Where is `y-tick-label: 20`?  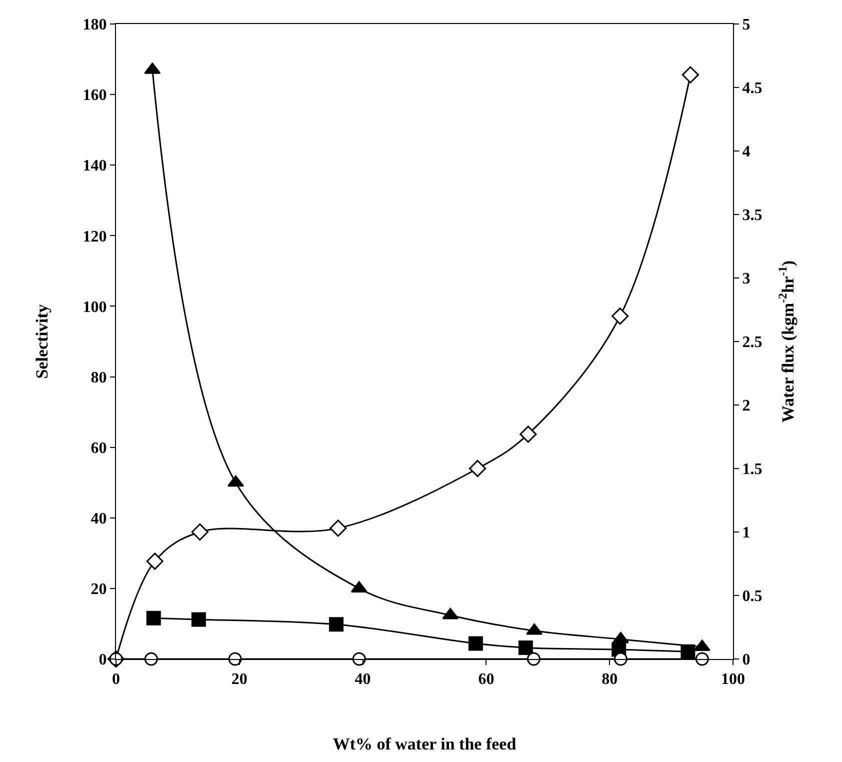
y-tick-label: 20 is located at coordinates (98, 589).